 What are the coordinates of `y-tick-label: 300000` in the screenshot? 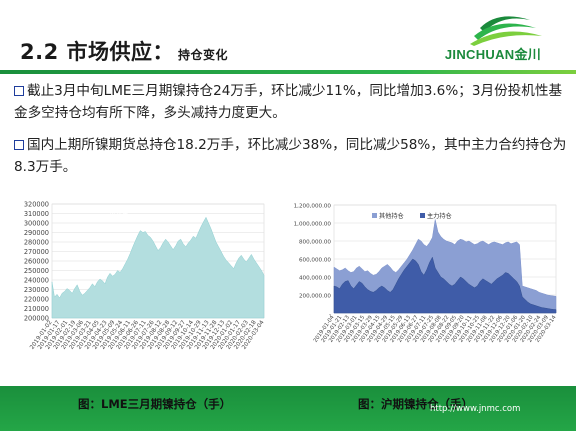 It's located at (36, 224).